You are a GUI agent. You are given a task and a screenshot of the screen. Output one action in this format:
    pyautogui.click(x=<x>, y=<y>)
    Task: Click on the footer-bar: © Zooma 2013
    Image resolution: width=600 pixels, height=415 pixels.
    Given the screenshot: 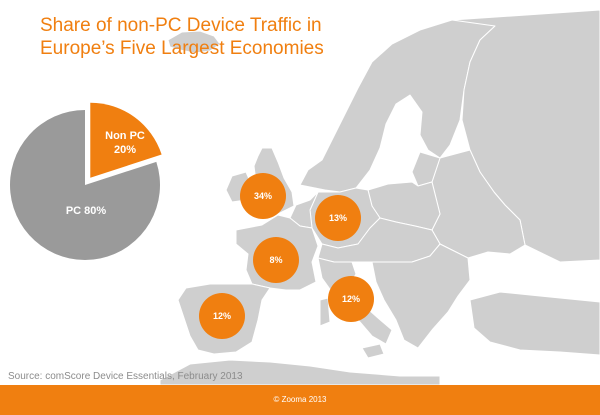 What is the action you would take?
    pyautogui.click(x=300, y=400)
    